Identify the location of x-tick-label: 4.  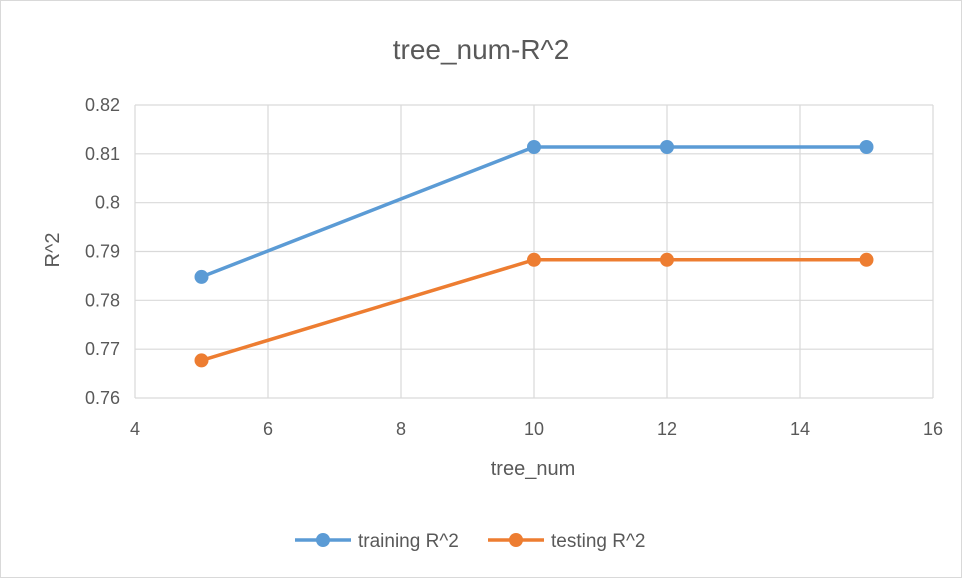
(135, 429).